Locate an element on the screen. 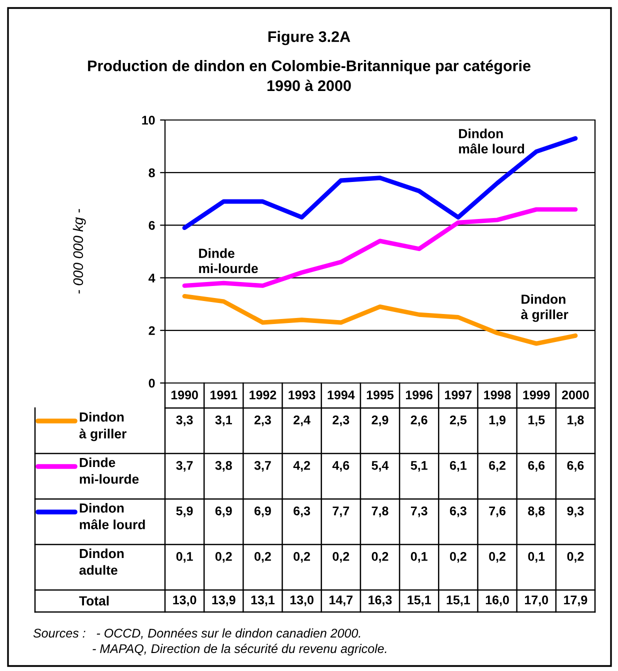  chart-title: Figure 3.2A is located at coordinates (309, 38).